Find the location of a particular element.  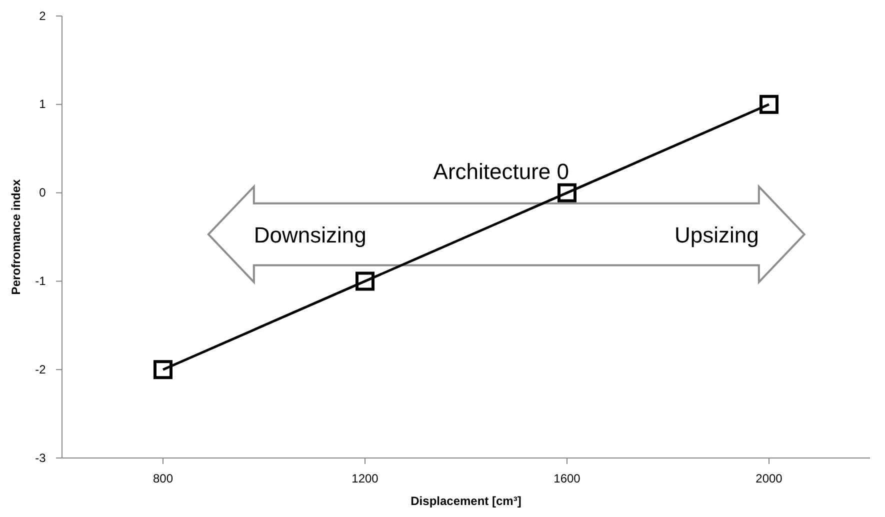

annotation: Downsizing is located at coordinates (310, 235).